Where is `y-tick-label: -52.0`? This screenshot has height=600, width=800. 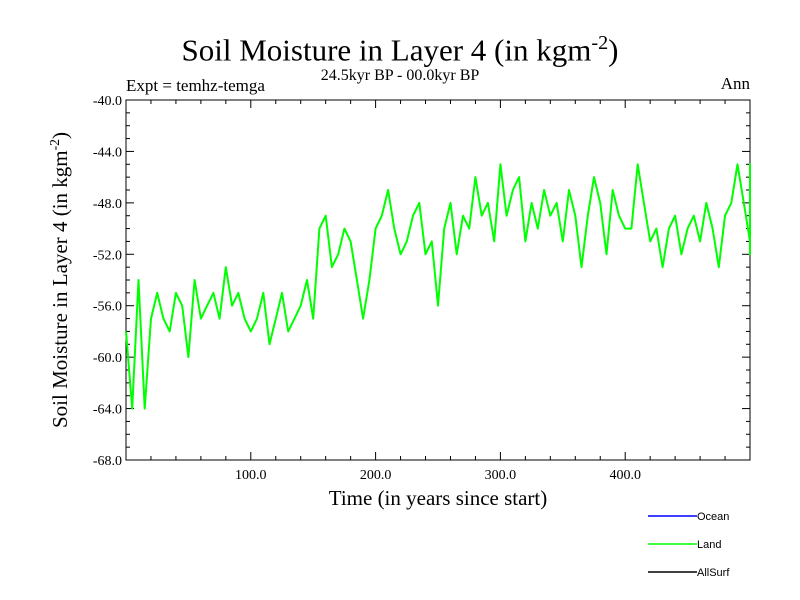
y-tick-label: -52.0 is located at coordinates (107, 255).